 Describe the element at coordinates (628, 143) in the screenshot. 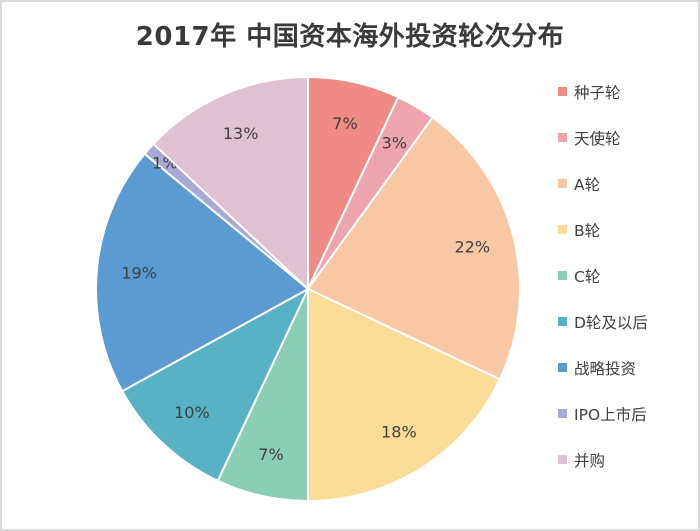

I see `legend-item: 天使轮` at that location.